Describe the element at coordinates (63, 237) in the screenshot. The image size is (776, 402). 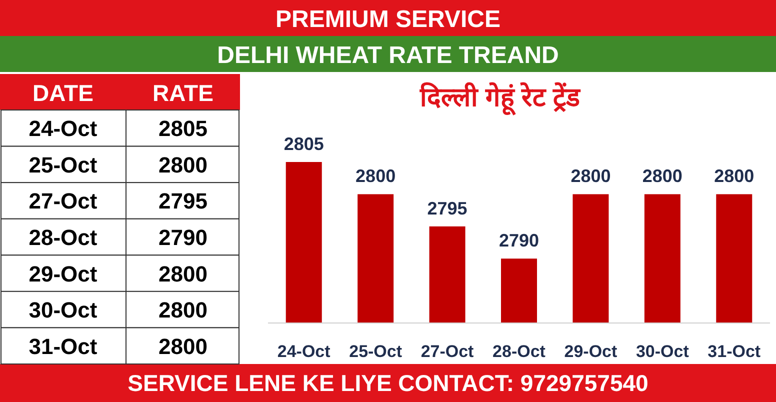
I see `category-label: 28-Oct` at that location.